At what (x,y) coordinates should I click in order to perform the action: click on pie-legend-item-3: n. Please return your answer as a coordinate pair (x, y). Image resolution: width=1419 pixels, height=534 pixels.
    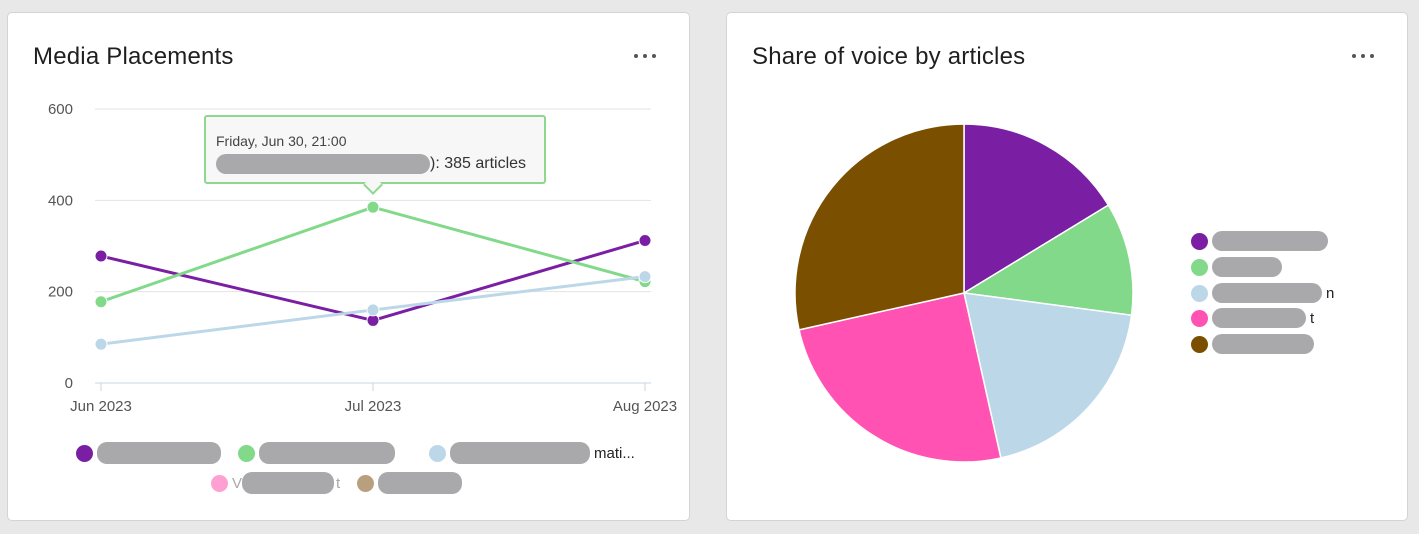
    Looking at the image, I should click on (1262, 293).